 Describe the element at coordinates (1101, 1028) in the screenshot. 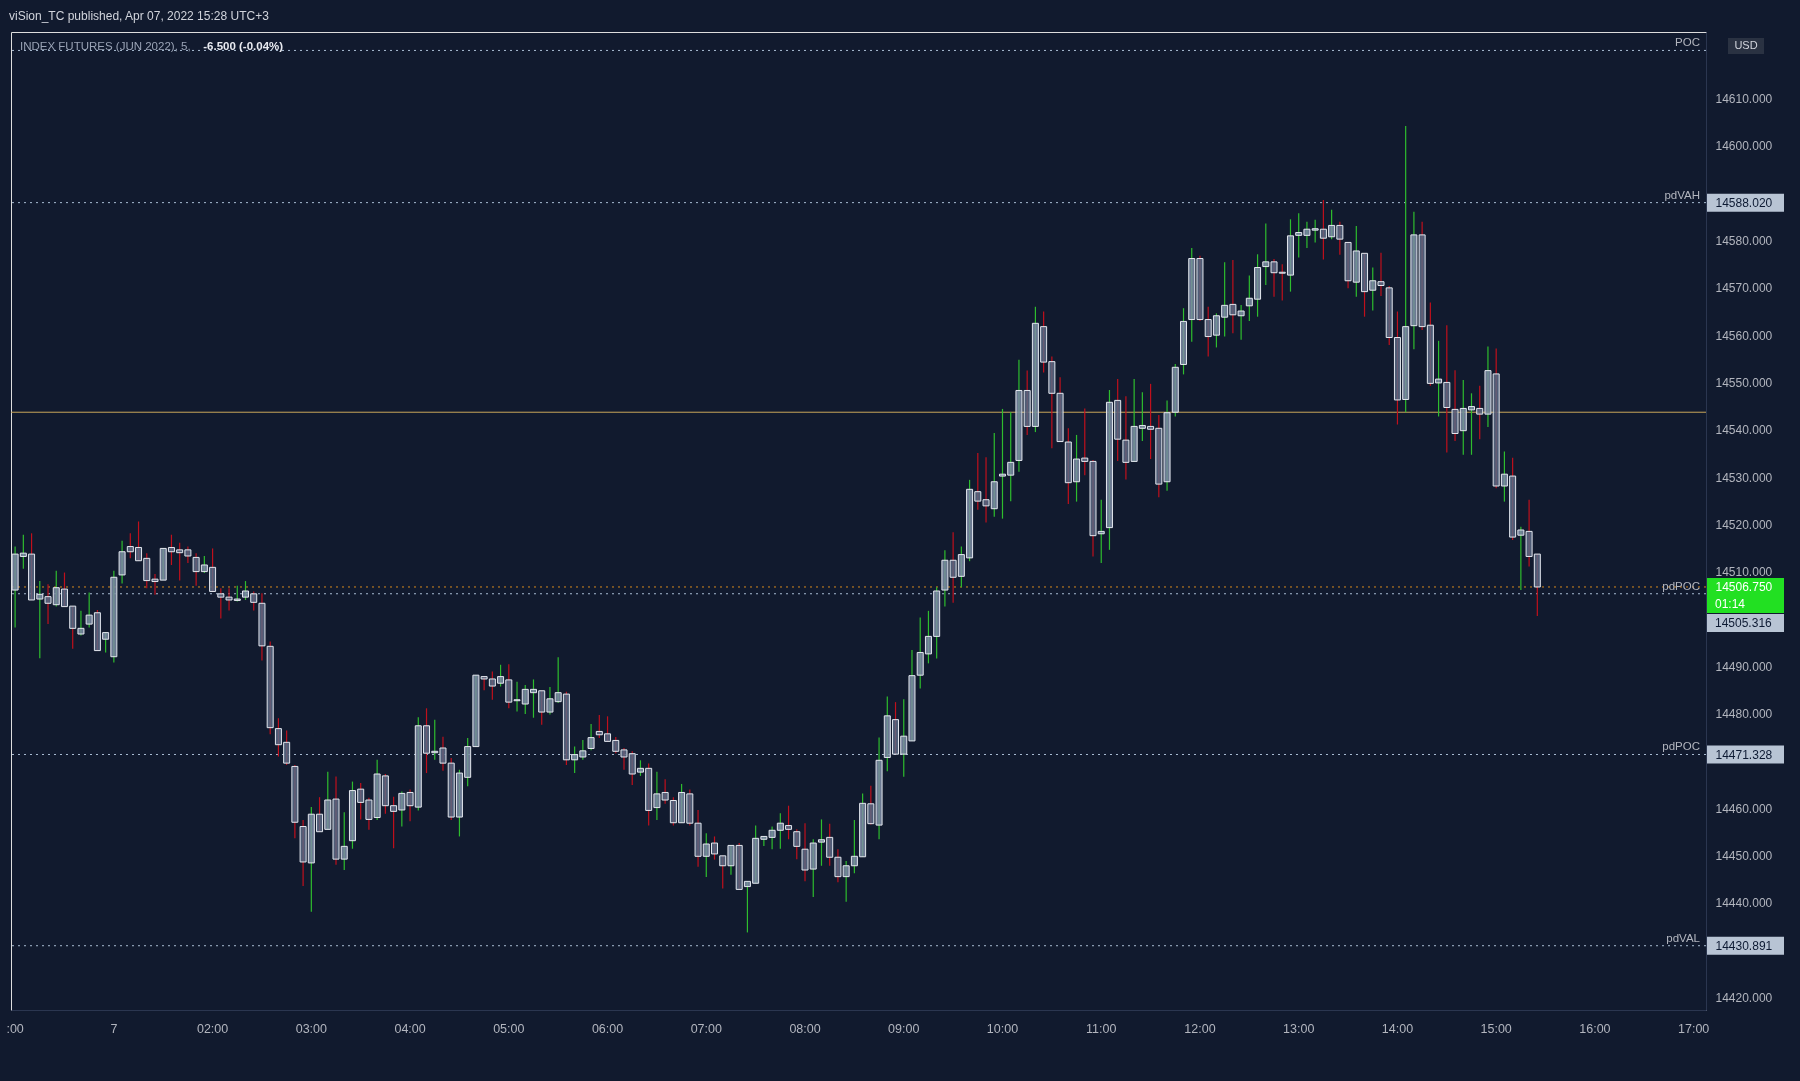

I see `x-tick-label: 11:00` at that location.